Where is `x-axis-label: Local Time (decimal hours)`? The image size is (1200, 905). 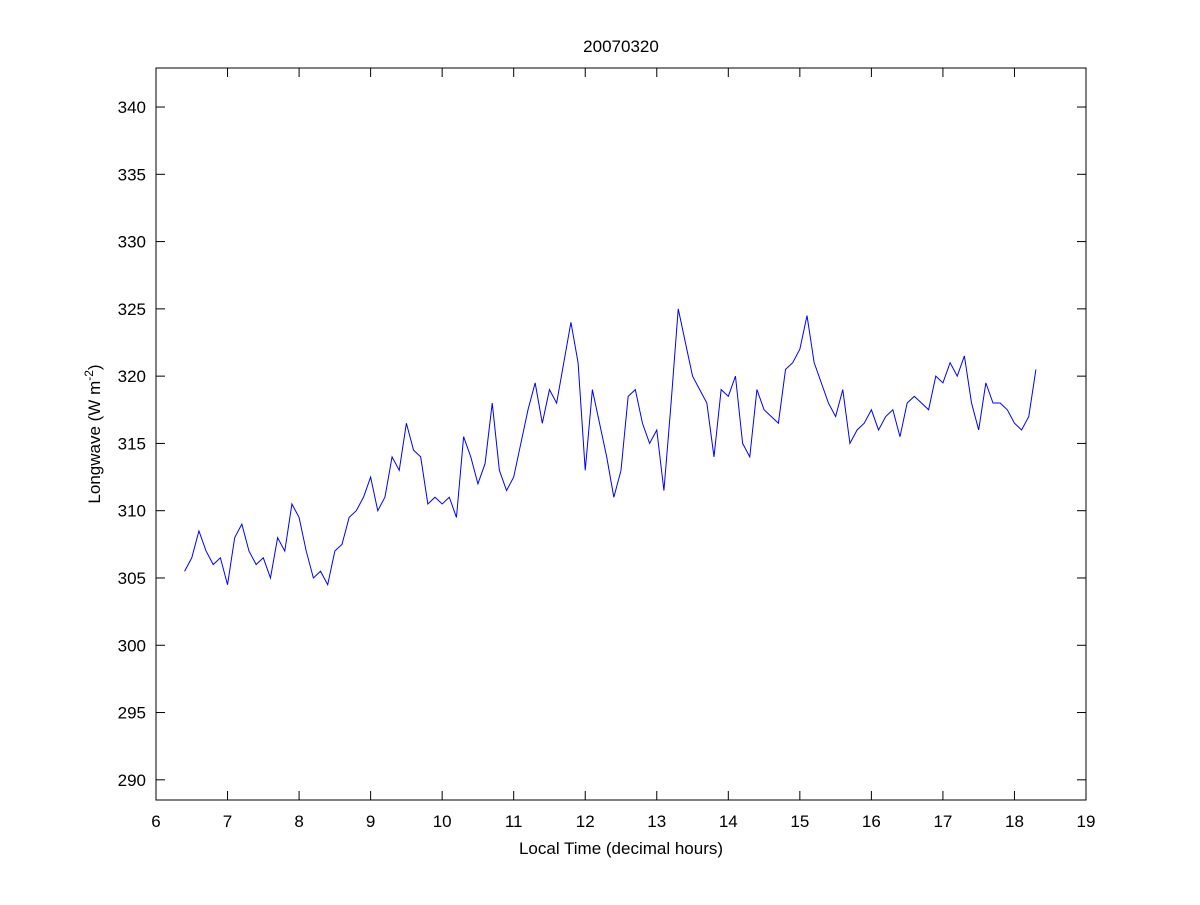 x-axis-label: Local Time (decimal hours) is located at coordinates (621, 848).